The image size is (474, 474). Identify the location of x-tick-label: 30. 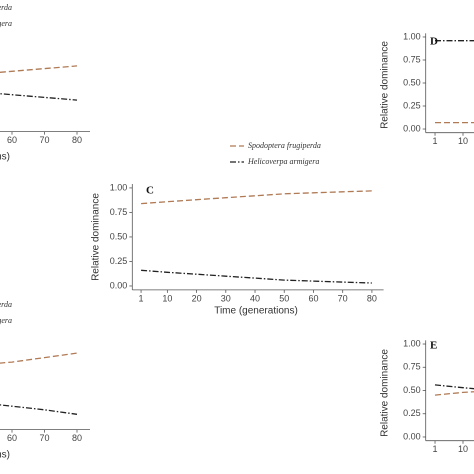
(226, 298).